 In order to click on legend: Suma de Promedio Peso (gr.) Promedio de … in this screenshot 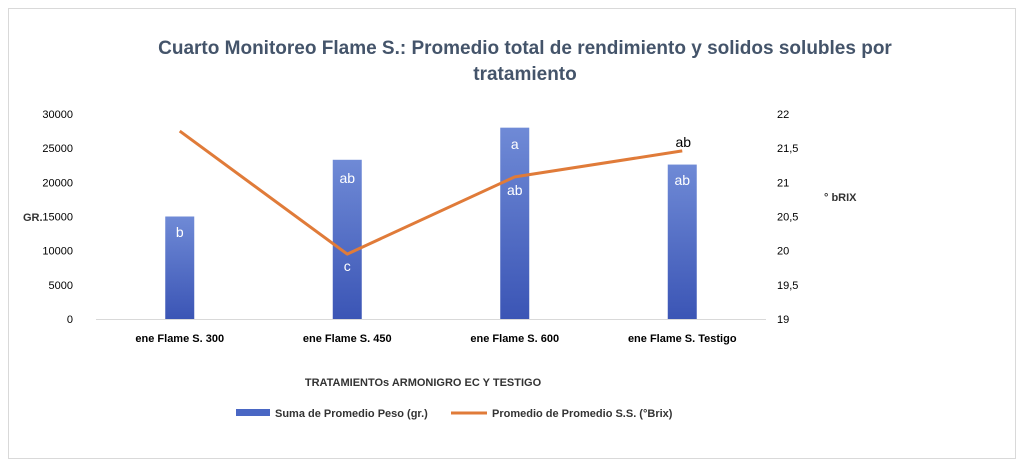, I will do `click(454, 414)`.